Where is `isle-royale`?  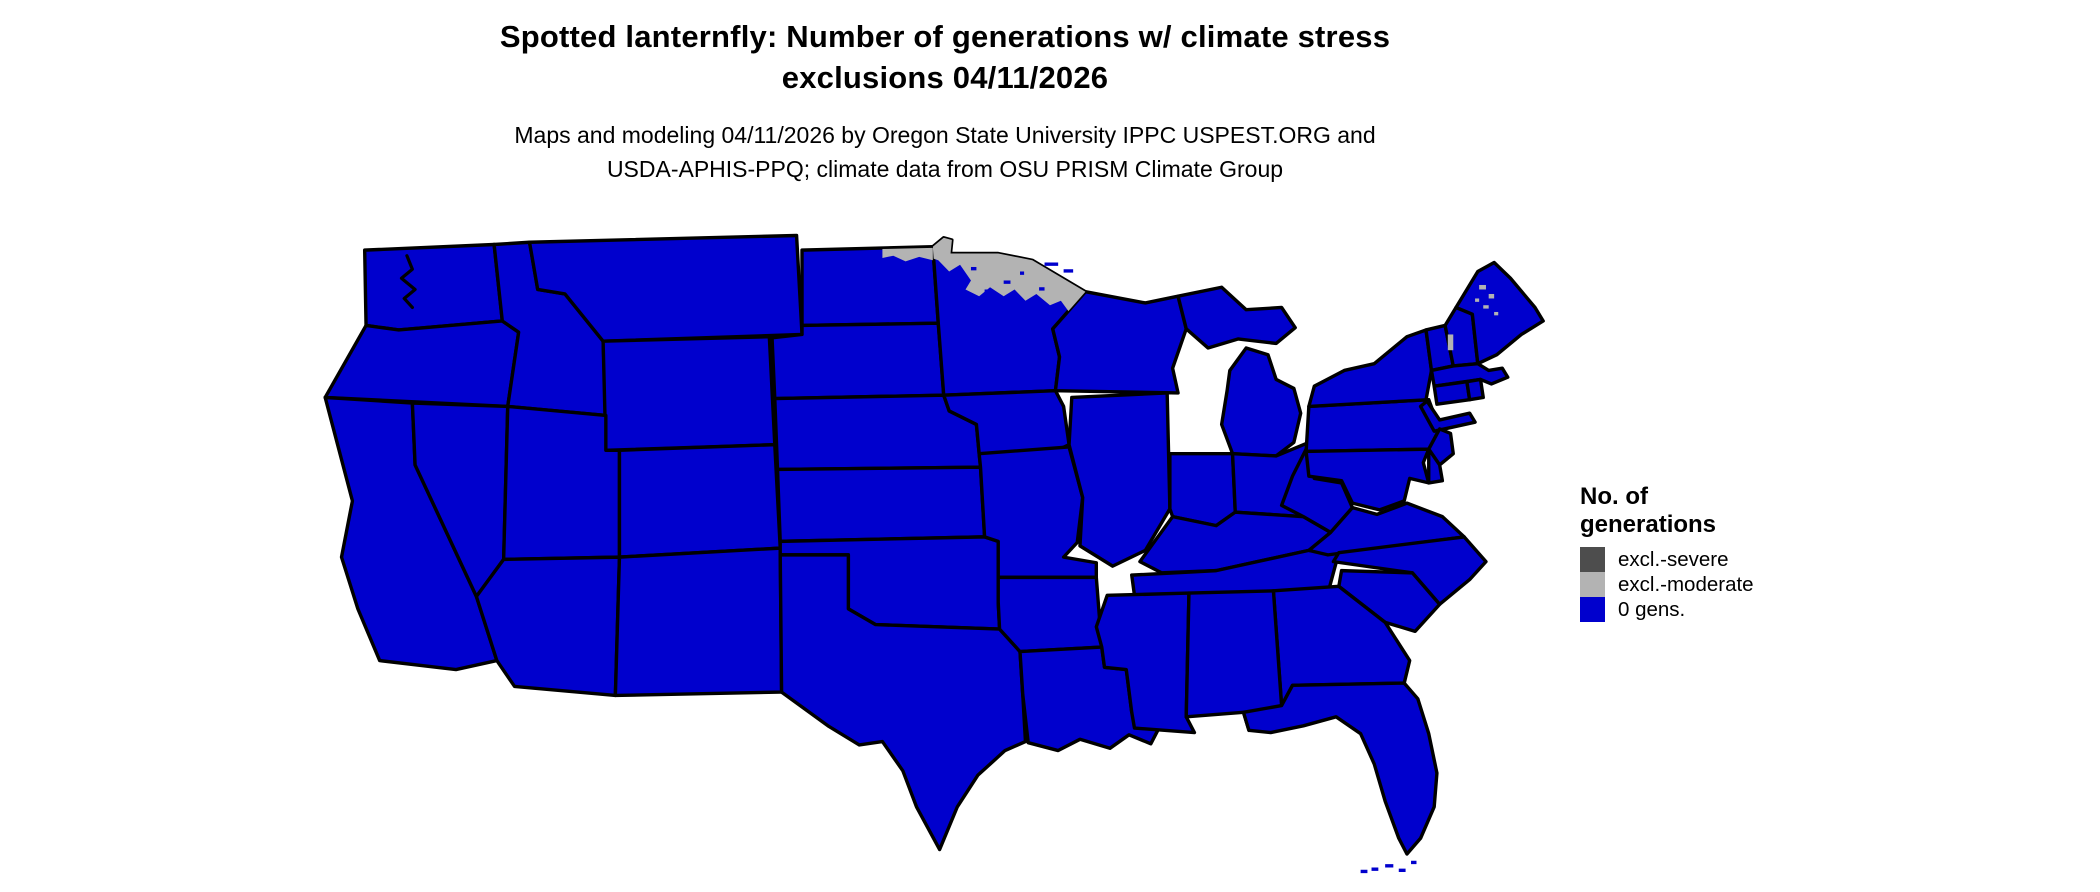 isle-royale is located at coordinates (1051, 264).